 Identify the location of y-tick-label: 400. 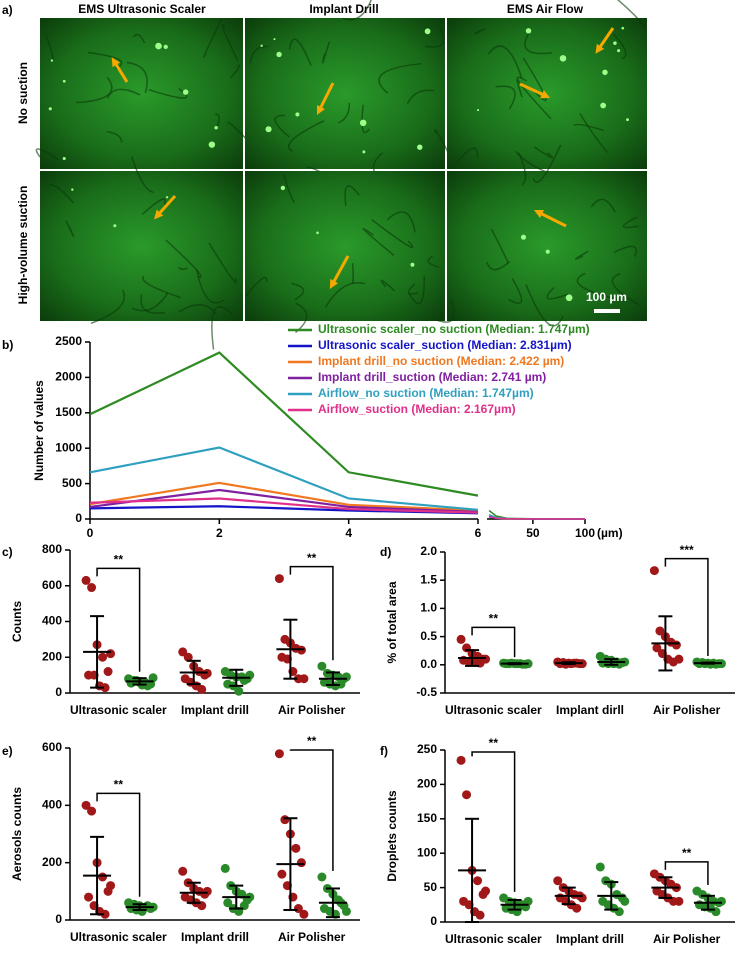
(52, 621).